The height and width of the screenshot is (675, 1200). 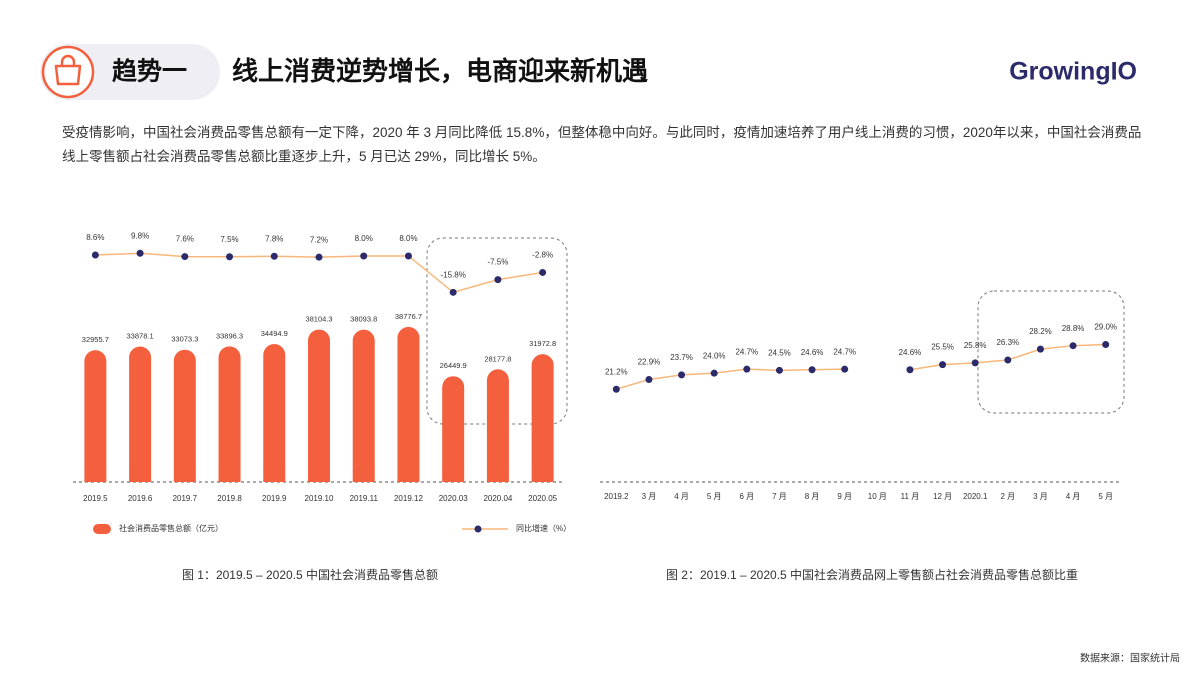 What do you see at coordinates (140, 235) in the screenshot?
I see `data-label: 9.8%` at bounding box center [140, 235].